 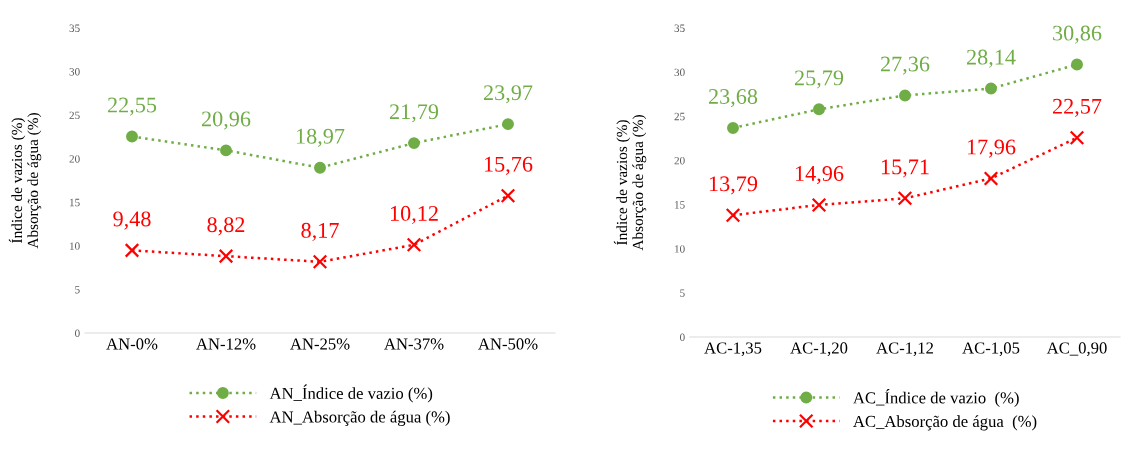 What do you see at coordinates (819, 79) in the screenshot?
I see `data-label: 25,79` at bounding box center [819, 79].